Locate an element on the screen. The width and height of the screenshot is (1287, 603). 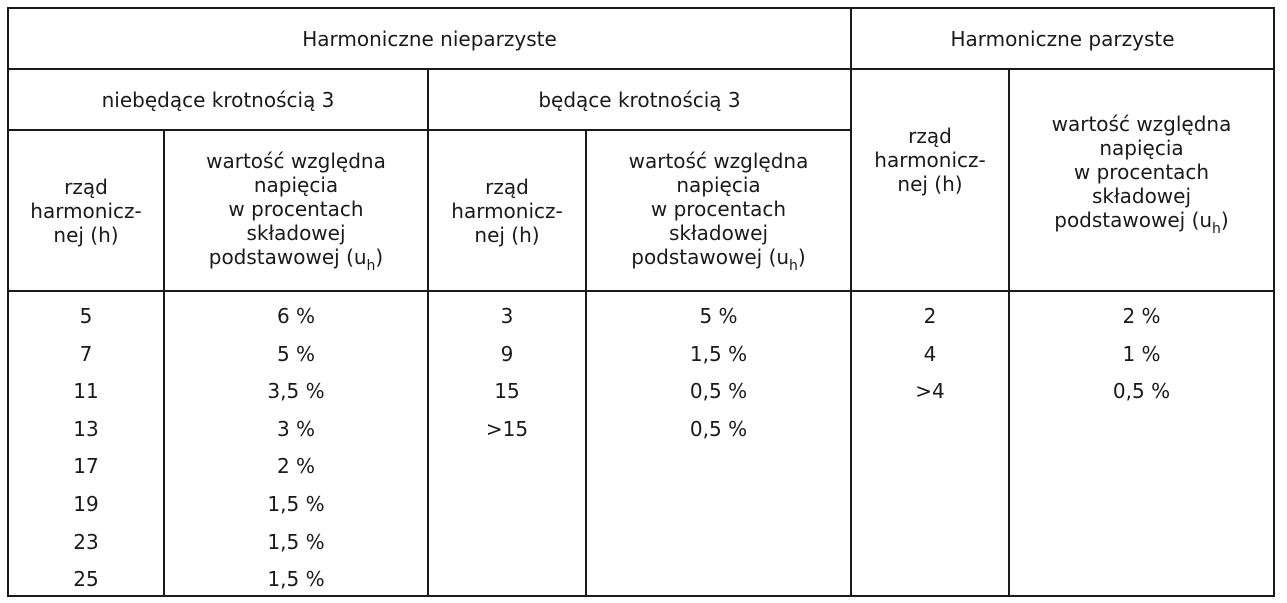
table-border-bottom is located at coordinates (641, 596).